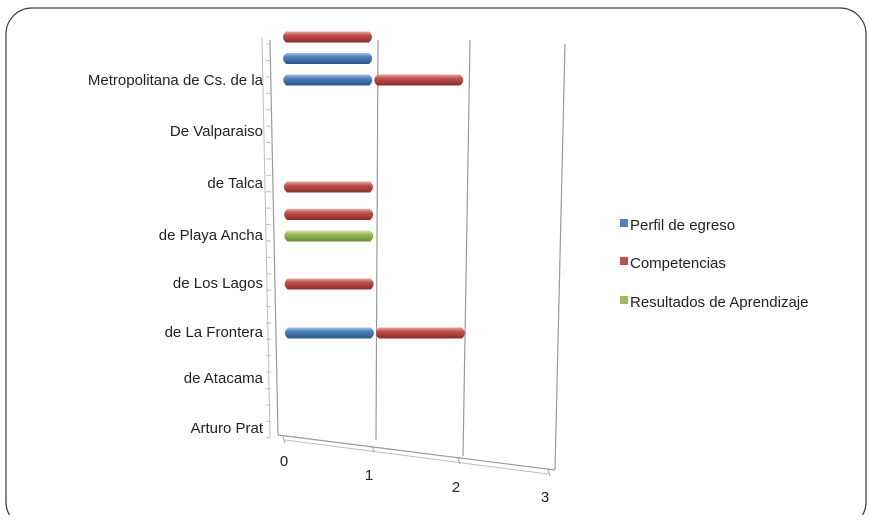 The width and height of the screenshot is (869, 520). Describe the element at coordinates (214, 332) in the screenshot. I see `category-label: de La Frontera` at that location.